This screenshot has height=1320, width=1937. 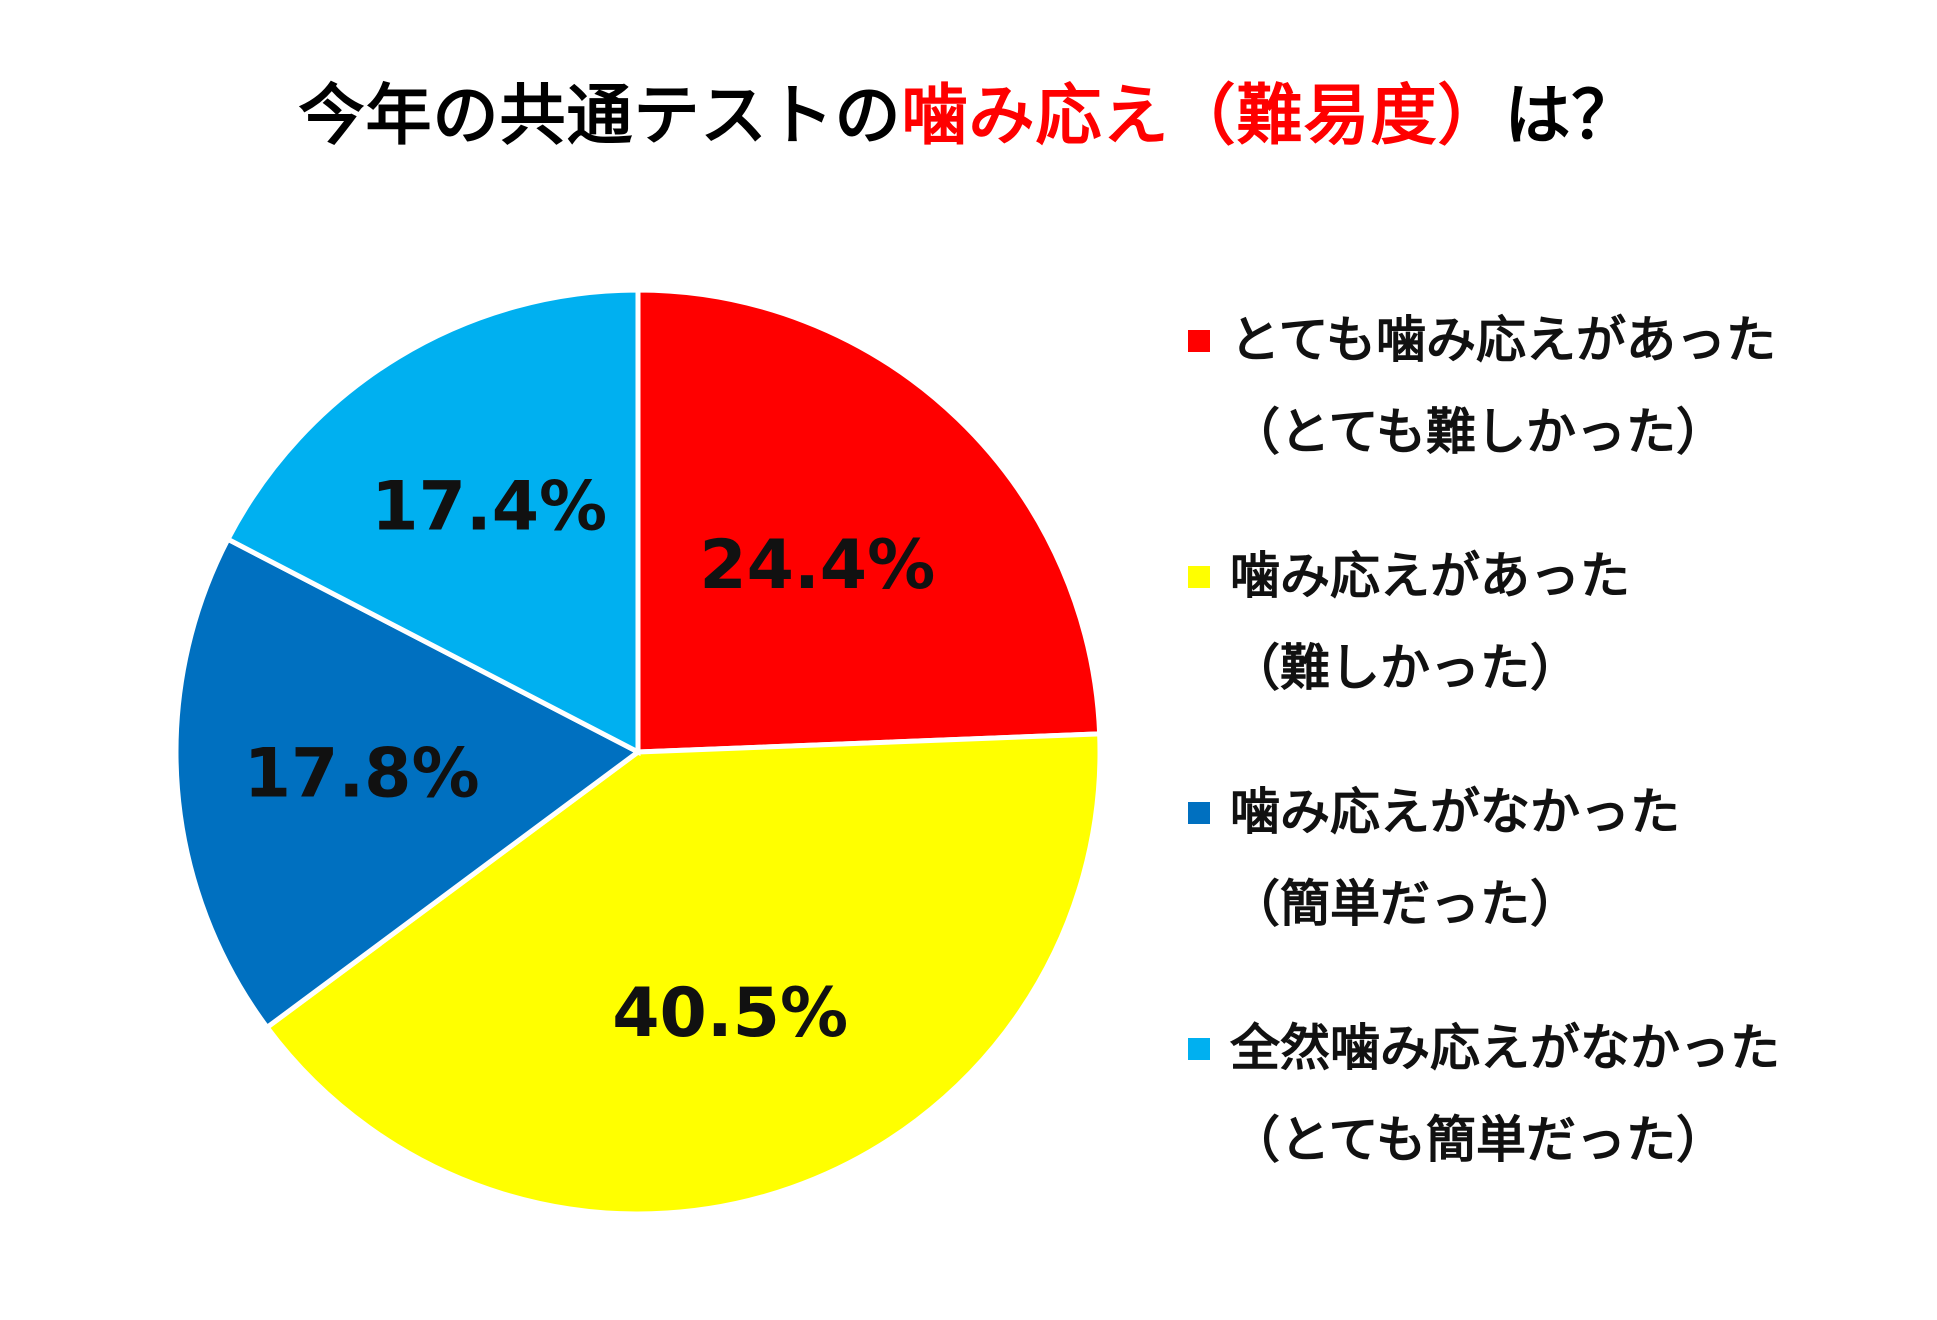 I want to click on legend-swatch-yellow, so click(x=1199, y=577).